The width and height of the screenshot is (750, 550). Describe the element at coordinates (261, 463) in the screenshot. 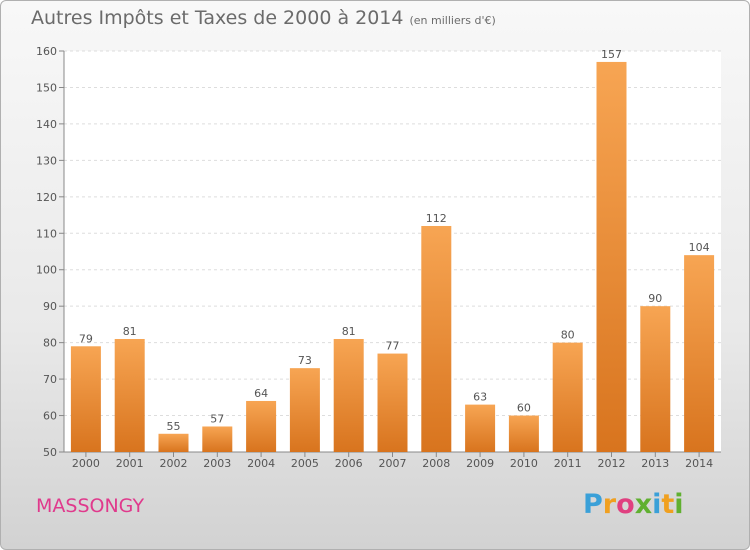

I see `x-tick-label: 2004` at that location.